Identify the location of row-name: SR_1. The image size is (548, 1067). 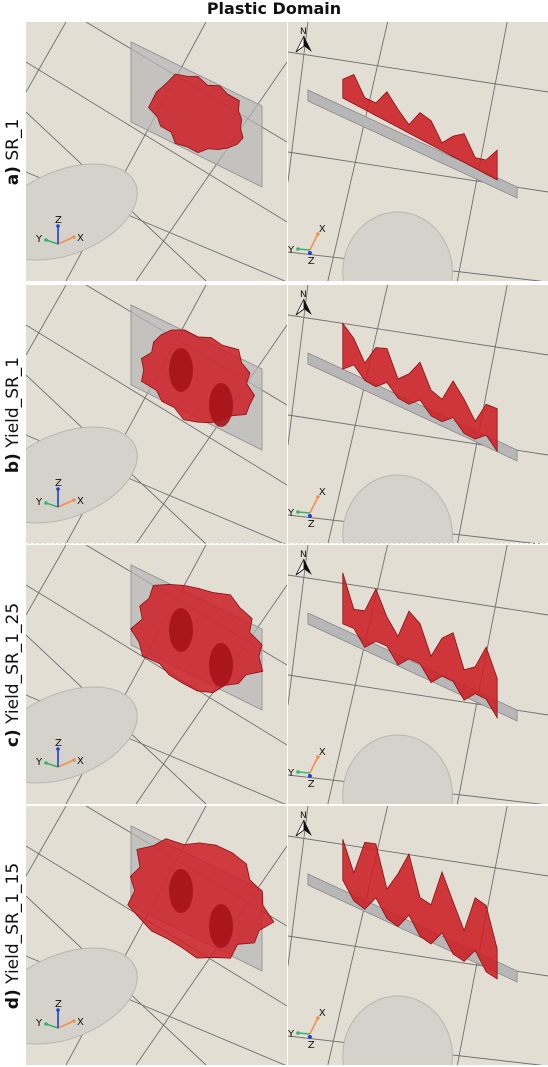
(13, 142).